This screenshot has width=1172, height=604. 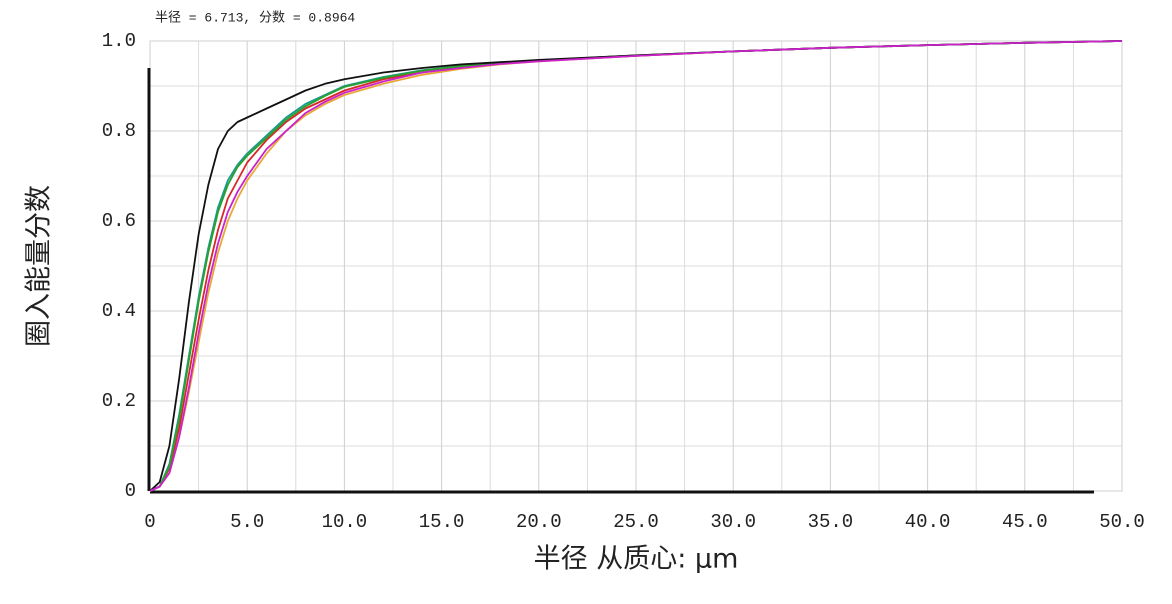 What do you see at coordinates (119, 221) in the screenshot?
I see `y-tick-label: 0.6` at bounding box center [119, 221].